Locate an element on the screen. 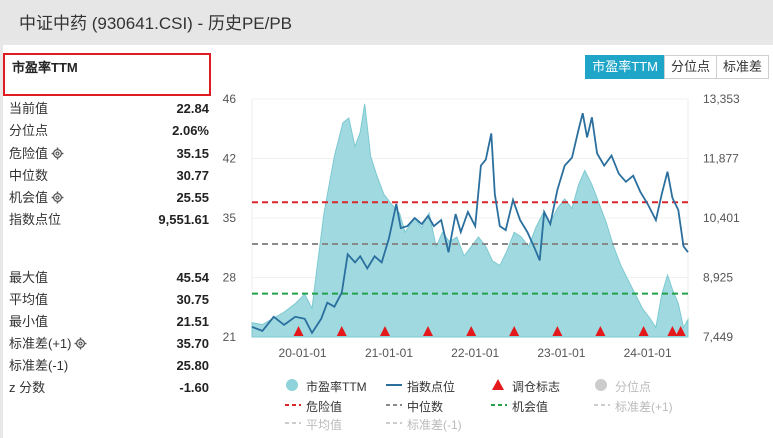 The width and height of the screenshot is (773, 438). legend-label: 机会值 is located at coordinates (530, 407).